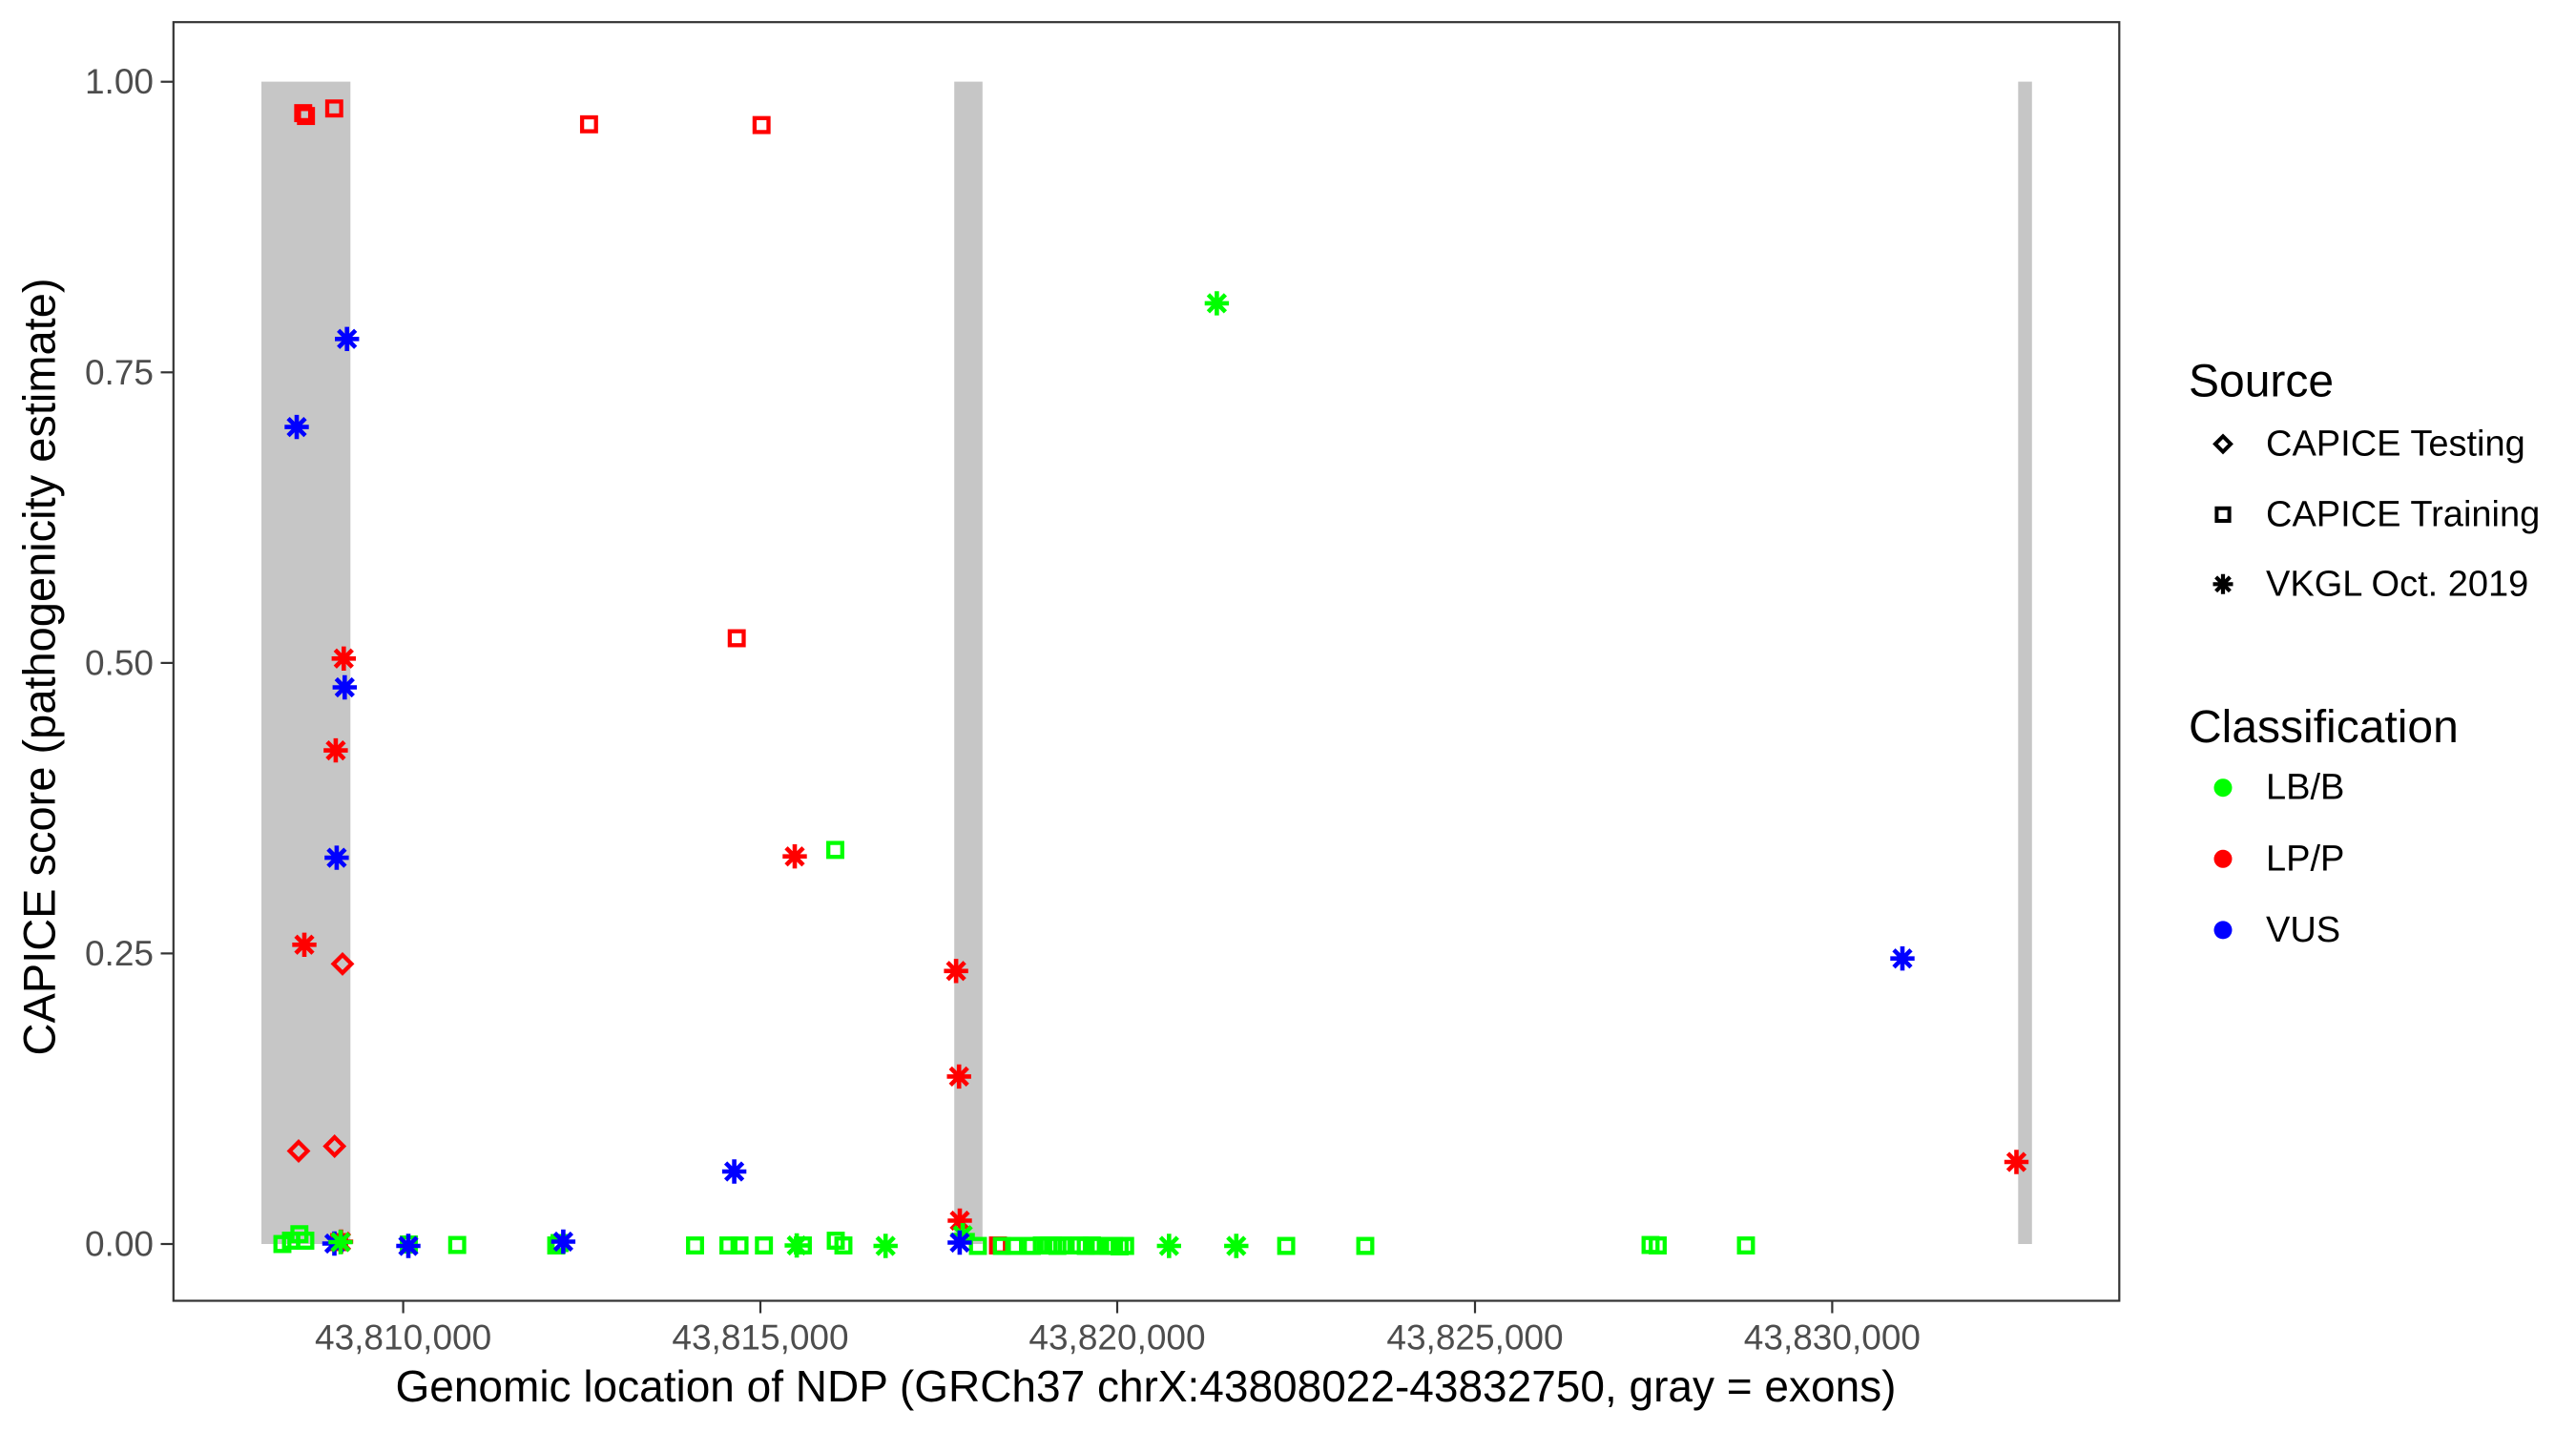  I want to click on svg-text: 43,815,000, so click(760, 1338).